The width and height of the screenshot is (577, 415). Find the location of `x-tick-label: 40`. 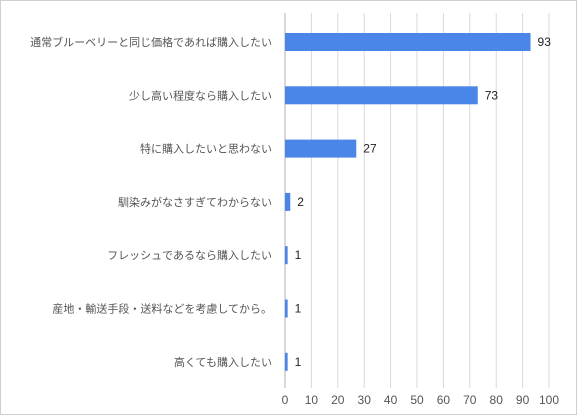

x-tick-label: 40 is located at coordinates (391, 400).